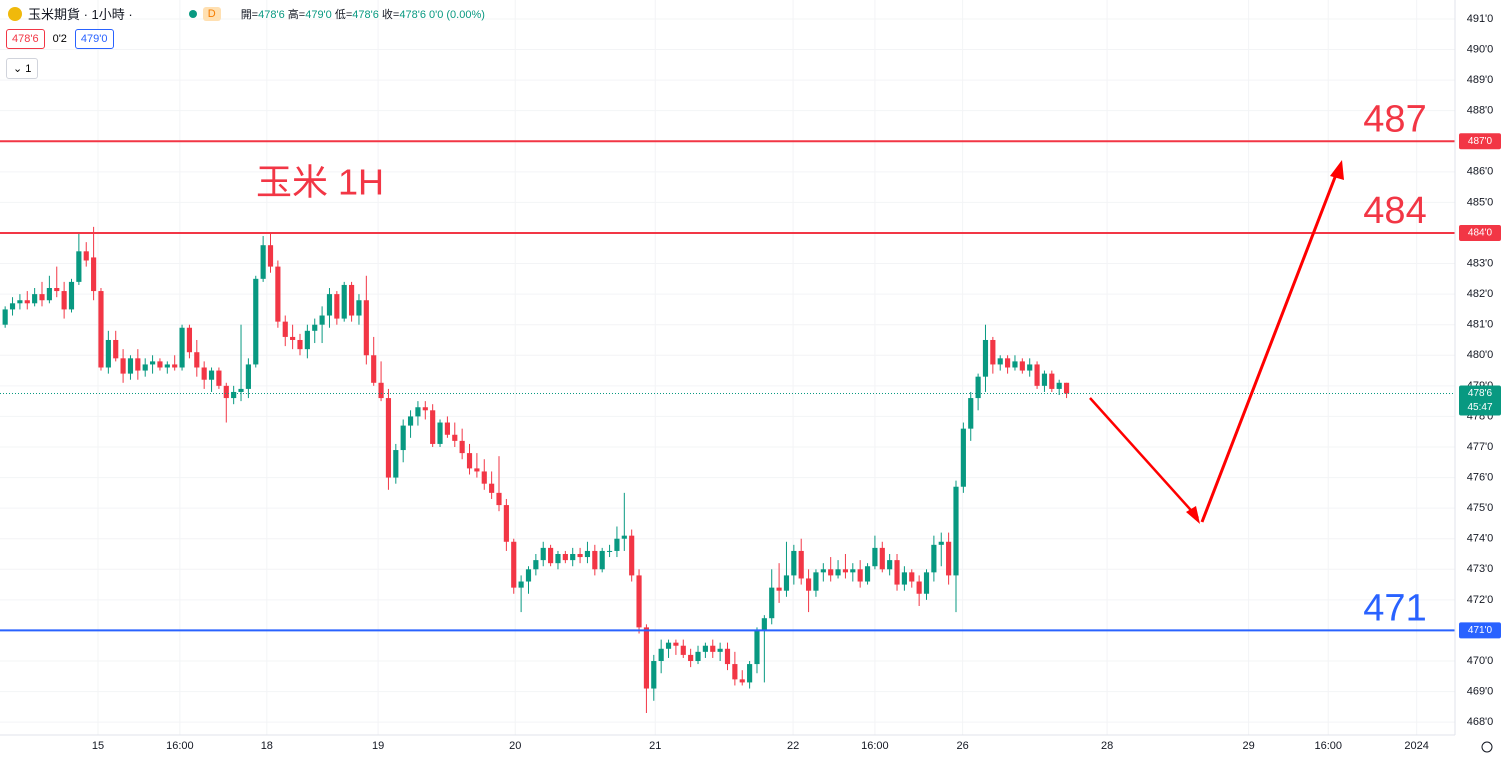  Describe the element at coordinates (1107, 746) in the screenshot. I see `x-tick-label: 28` at that location.